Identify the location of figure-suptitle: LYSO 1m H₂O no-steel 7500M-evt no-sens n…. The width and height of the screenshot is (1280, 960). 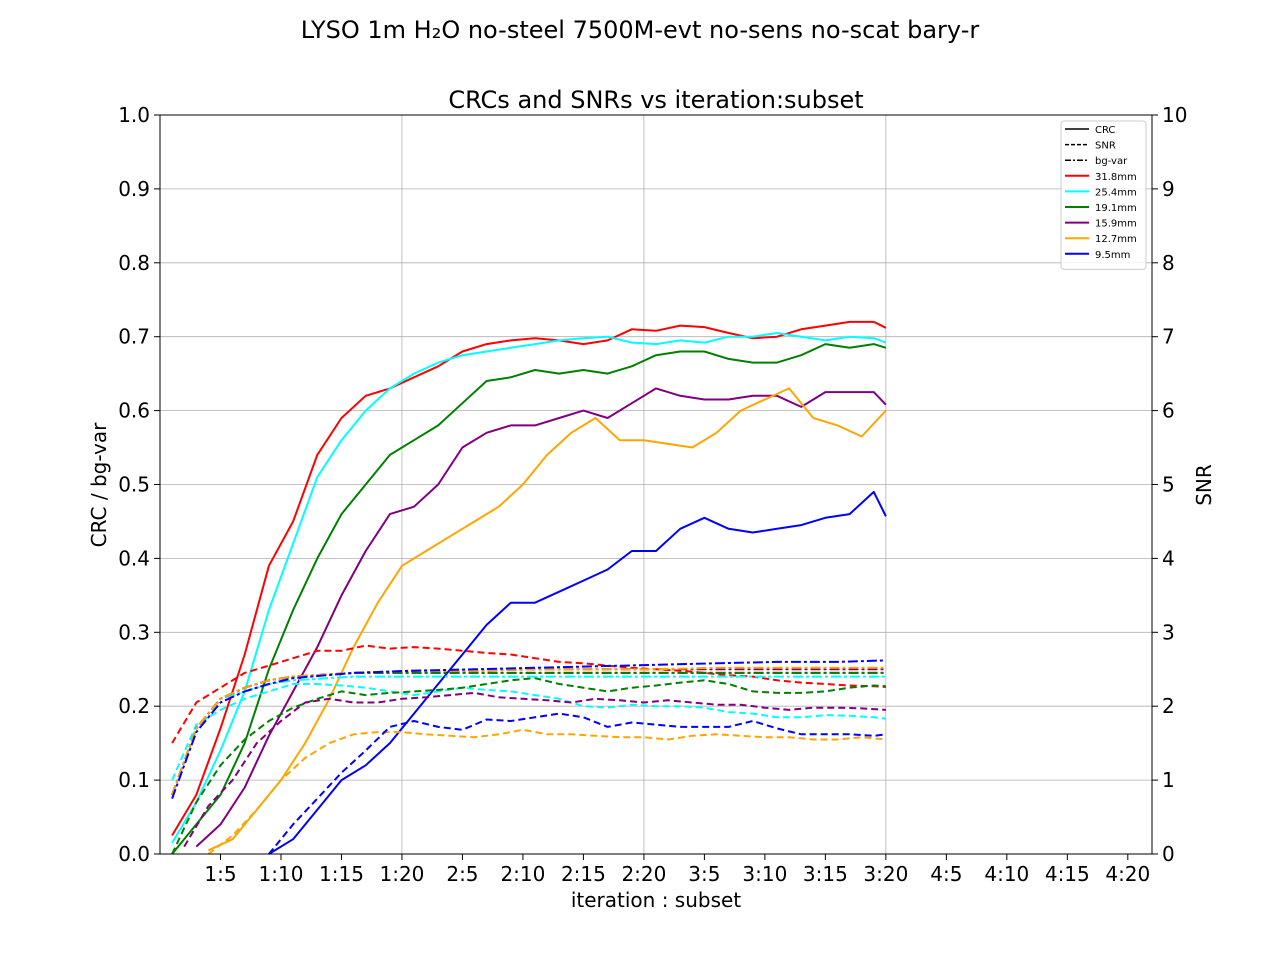
(640, 30).